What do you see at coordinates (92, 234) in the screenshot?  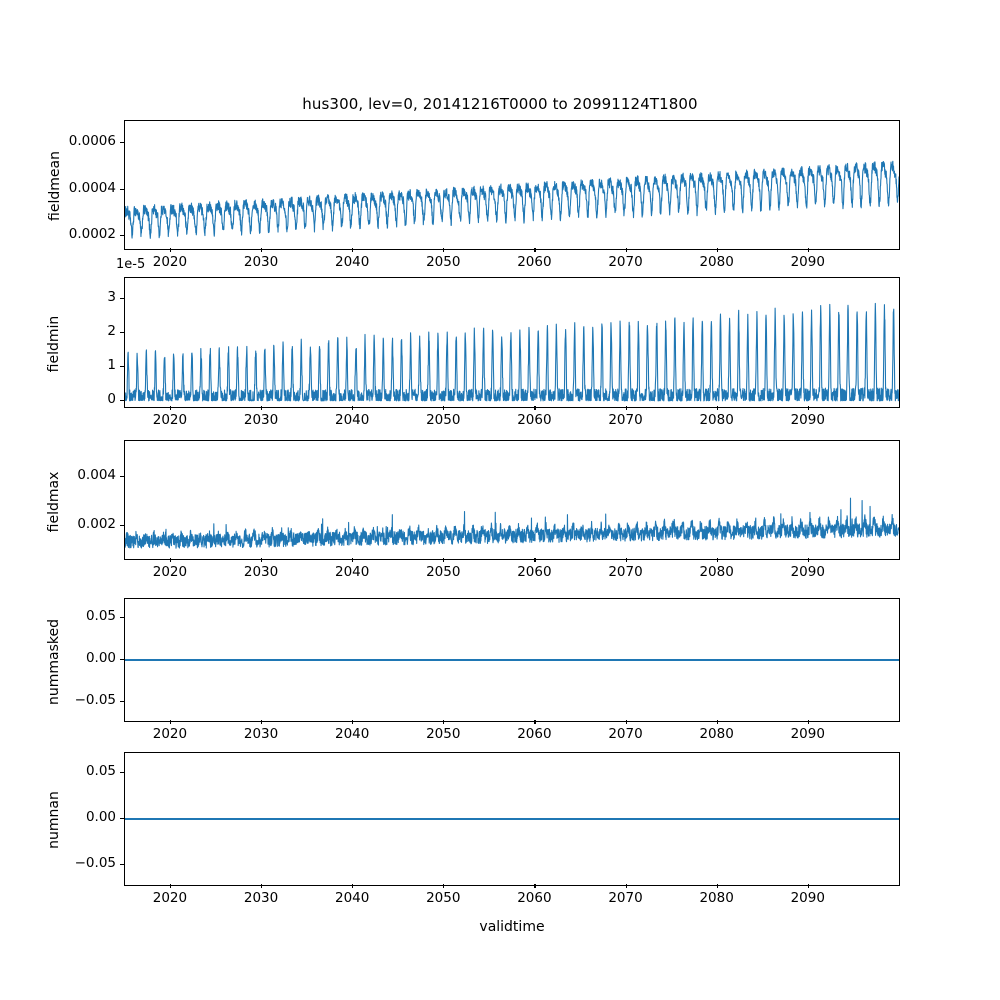 I see `ytick-fieldmean-0: 0.0002` at bounding box center [92, 234].